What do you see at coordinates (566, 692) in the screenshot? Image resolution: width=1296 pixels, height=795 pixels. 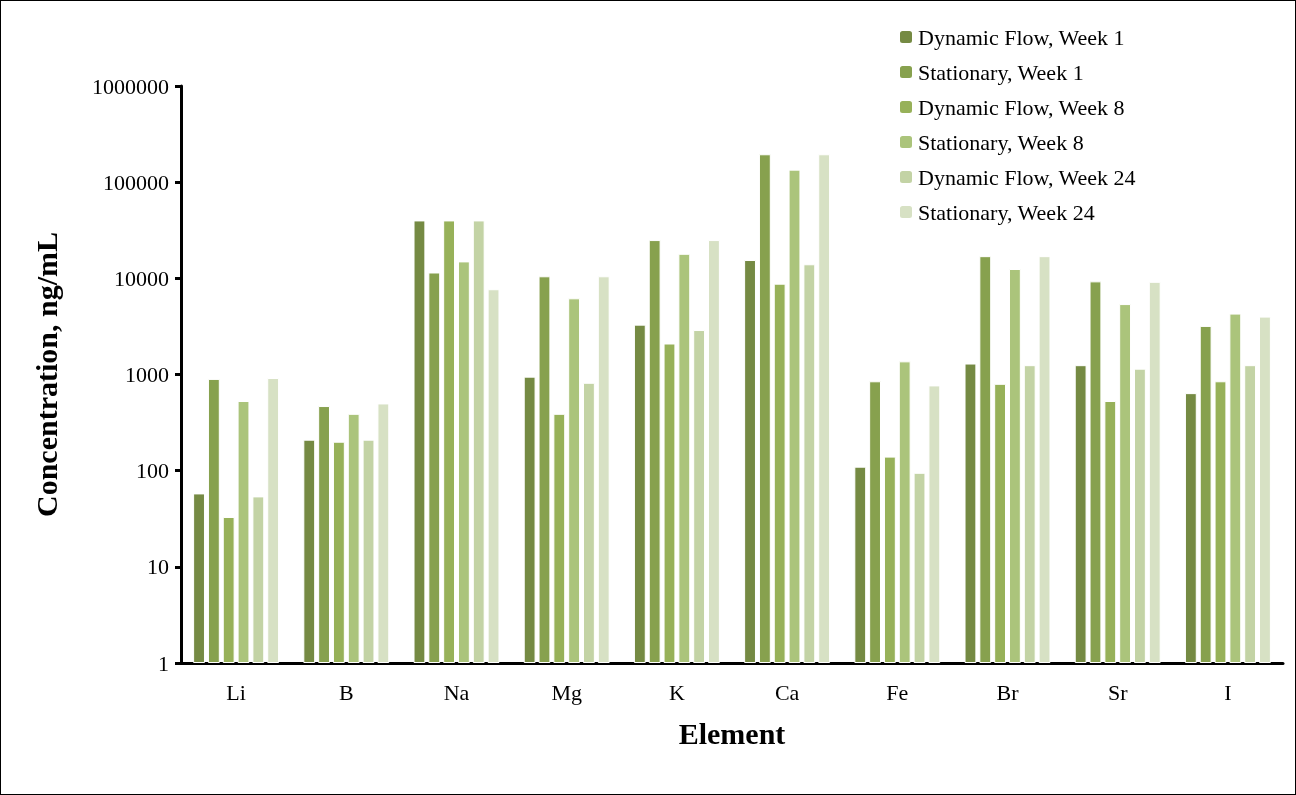 I see `x-tick-label: Mg` at bounding box center [566, 692].